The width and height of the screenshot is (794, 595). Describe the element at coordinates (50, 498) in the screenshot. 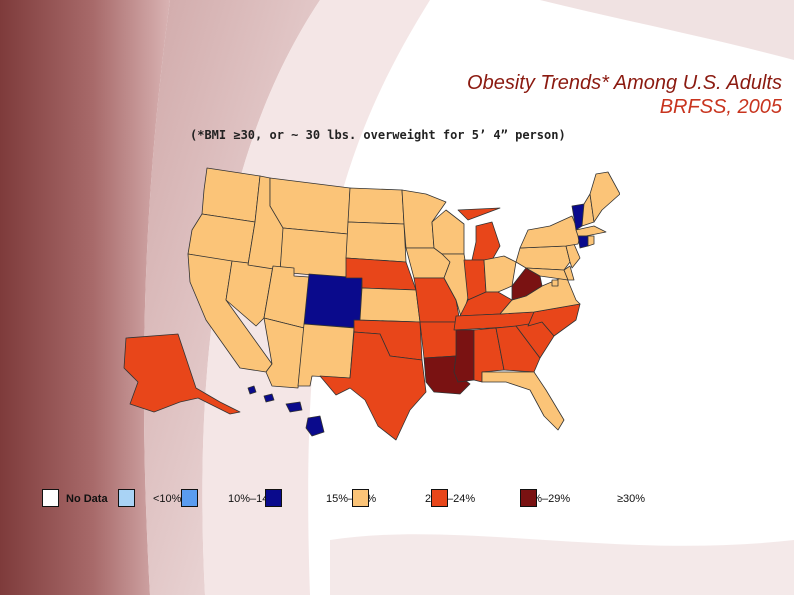

I see `legend-swatch-no-data` at that location.